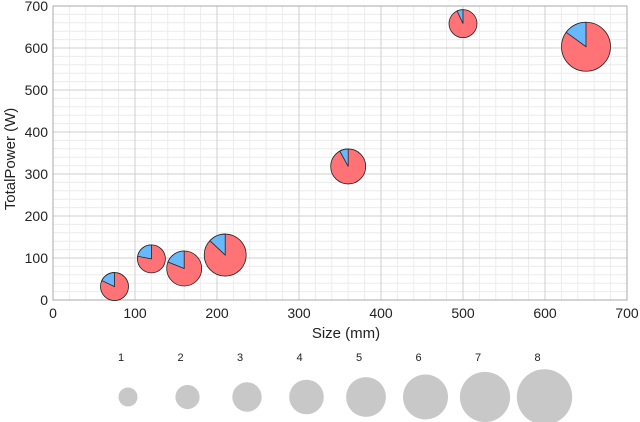 Image resolution: width=640 pixels, height=422 pixels. Describe the element at coordinates (359, 358) in the screenshot. I see `size-legend-label: 5` at that location.